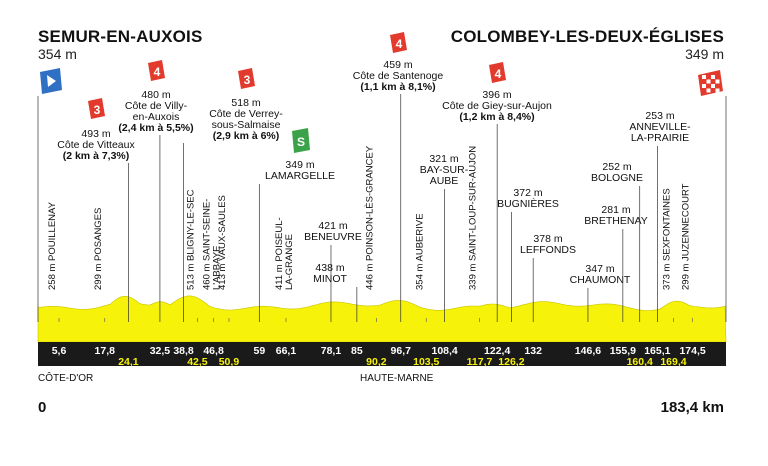 The height and width of the screenshot is (466, 768). Describe the element at coordinates (156, 117) in the screenshot. I see `climb-name: en-Auxois` at that location.